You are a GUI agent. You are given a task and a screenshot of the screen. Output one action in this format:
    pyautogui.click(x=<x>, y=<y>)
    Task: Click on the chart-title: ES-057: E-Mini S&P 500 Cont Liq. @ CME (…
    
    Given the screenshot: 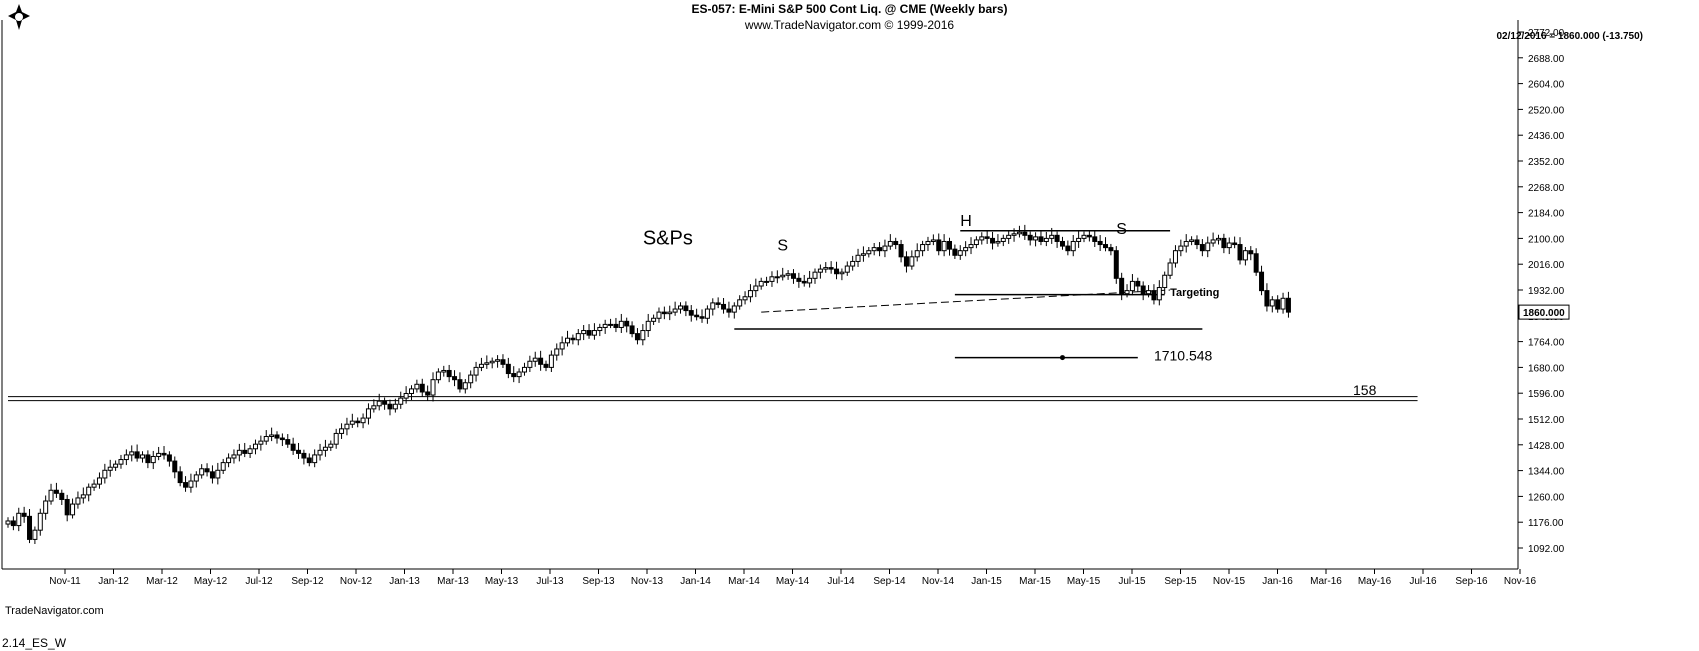 What is the action you would take?
    pyautogui.click(x=849, y=9)
    